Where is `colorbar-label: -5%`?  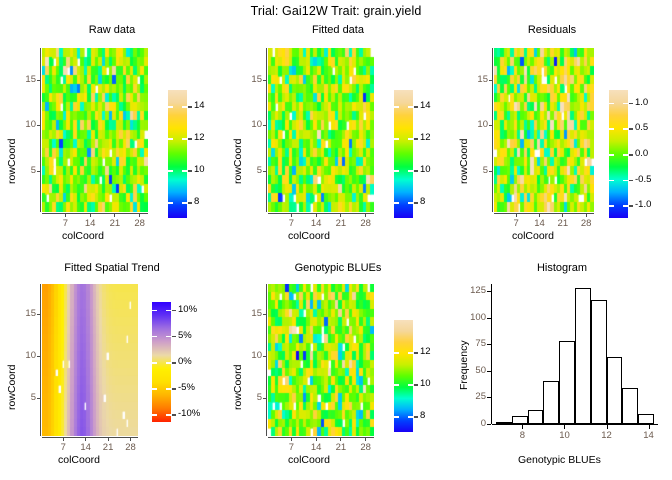
colorbar-label: -5% is located at coordinates (186, 388).